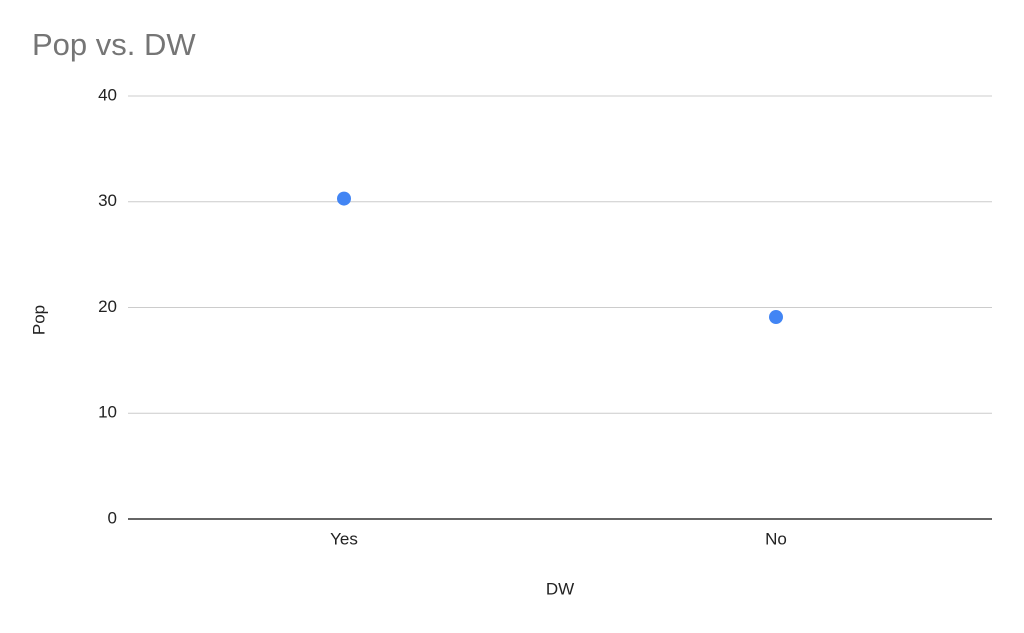 The width and height of the screenshot is (1024, 633). I want to click on x-tick-label: Yes, so click(344, 538).